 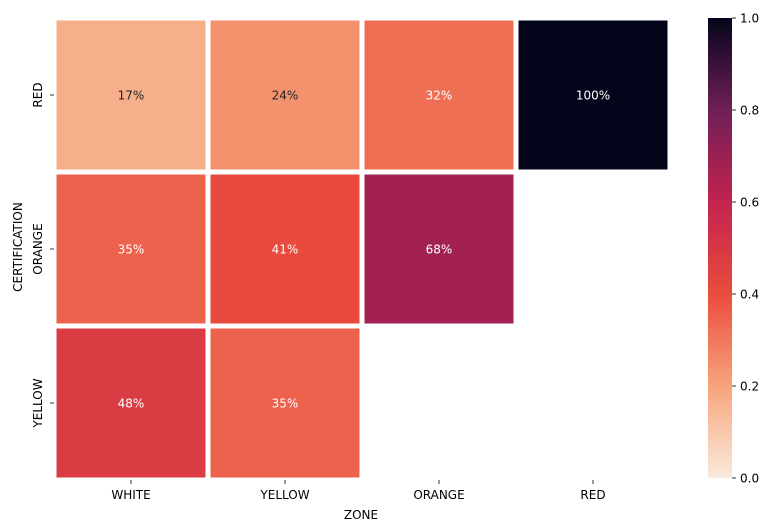 I want to click on x-axis-ticks: WHITE YELLOW ORANGE RED, so click(x=358, y=491).